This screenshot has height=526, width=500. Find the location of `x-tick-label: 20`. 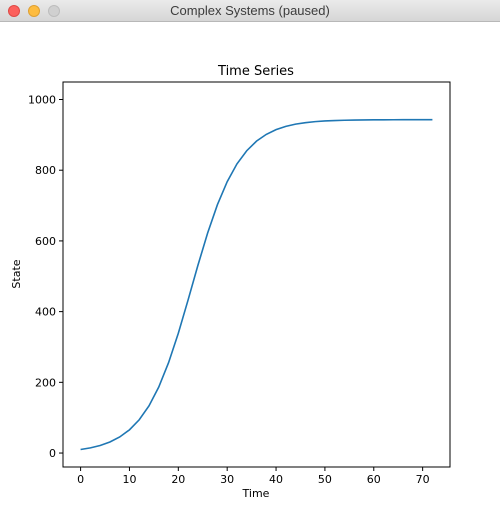

x-tick-label: 20 is located at coordinates (178, 479).